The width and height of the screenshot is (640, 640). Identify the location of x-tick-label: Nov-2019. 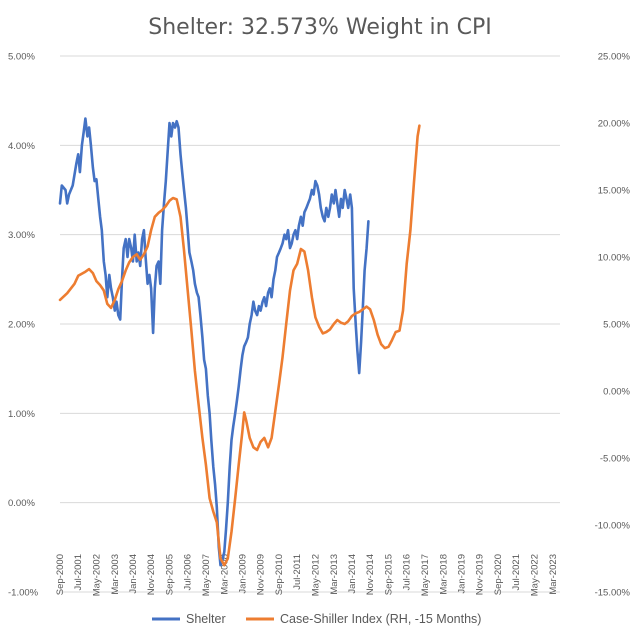
(480, 574).